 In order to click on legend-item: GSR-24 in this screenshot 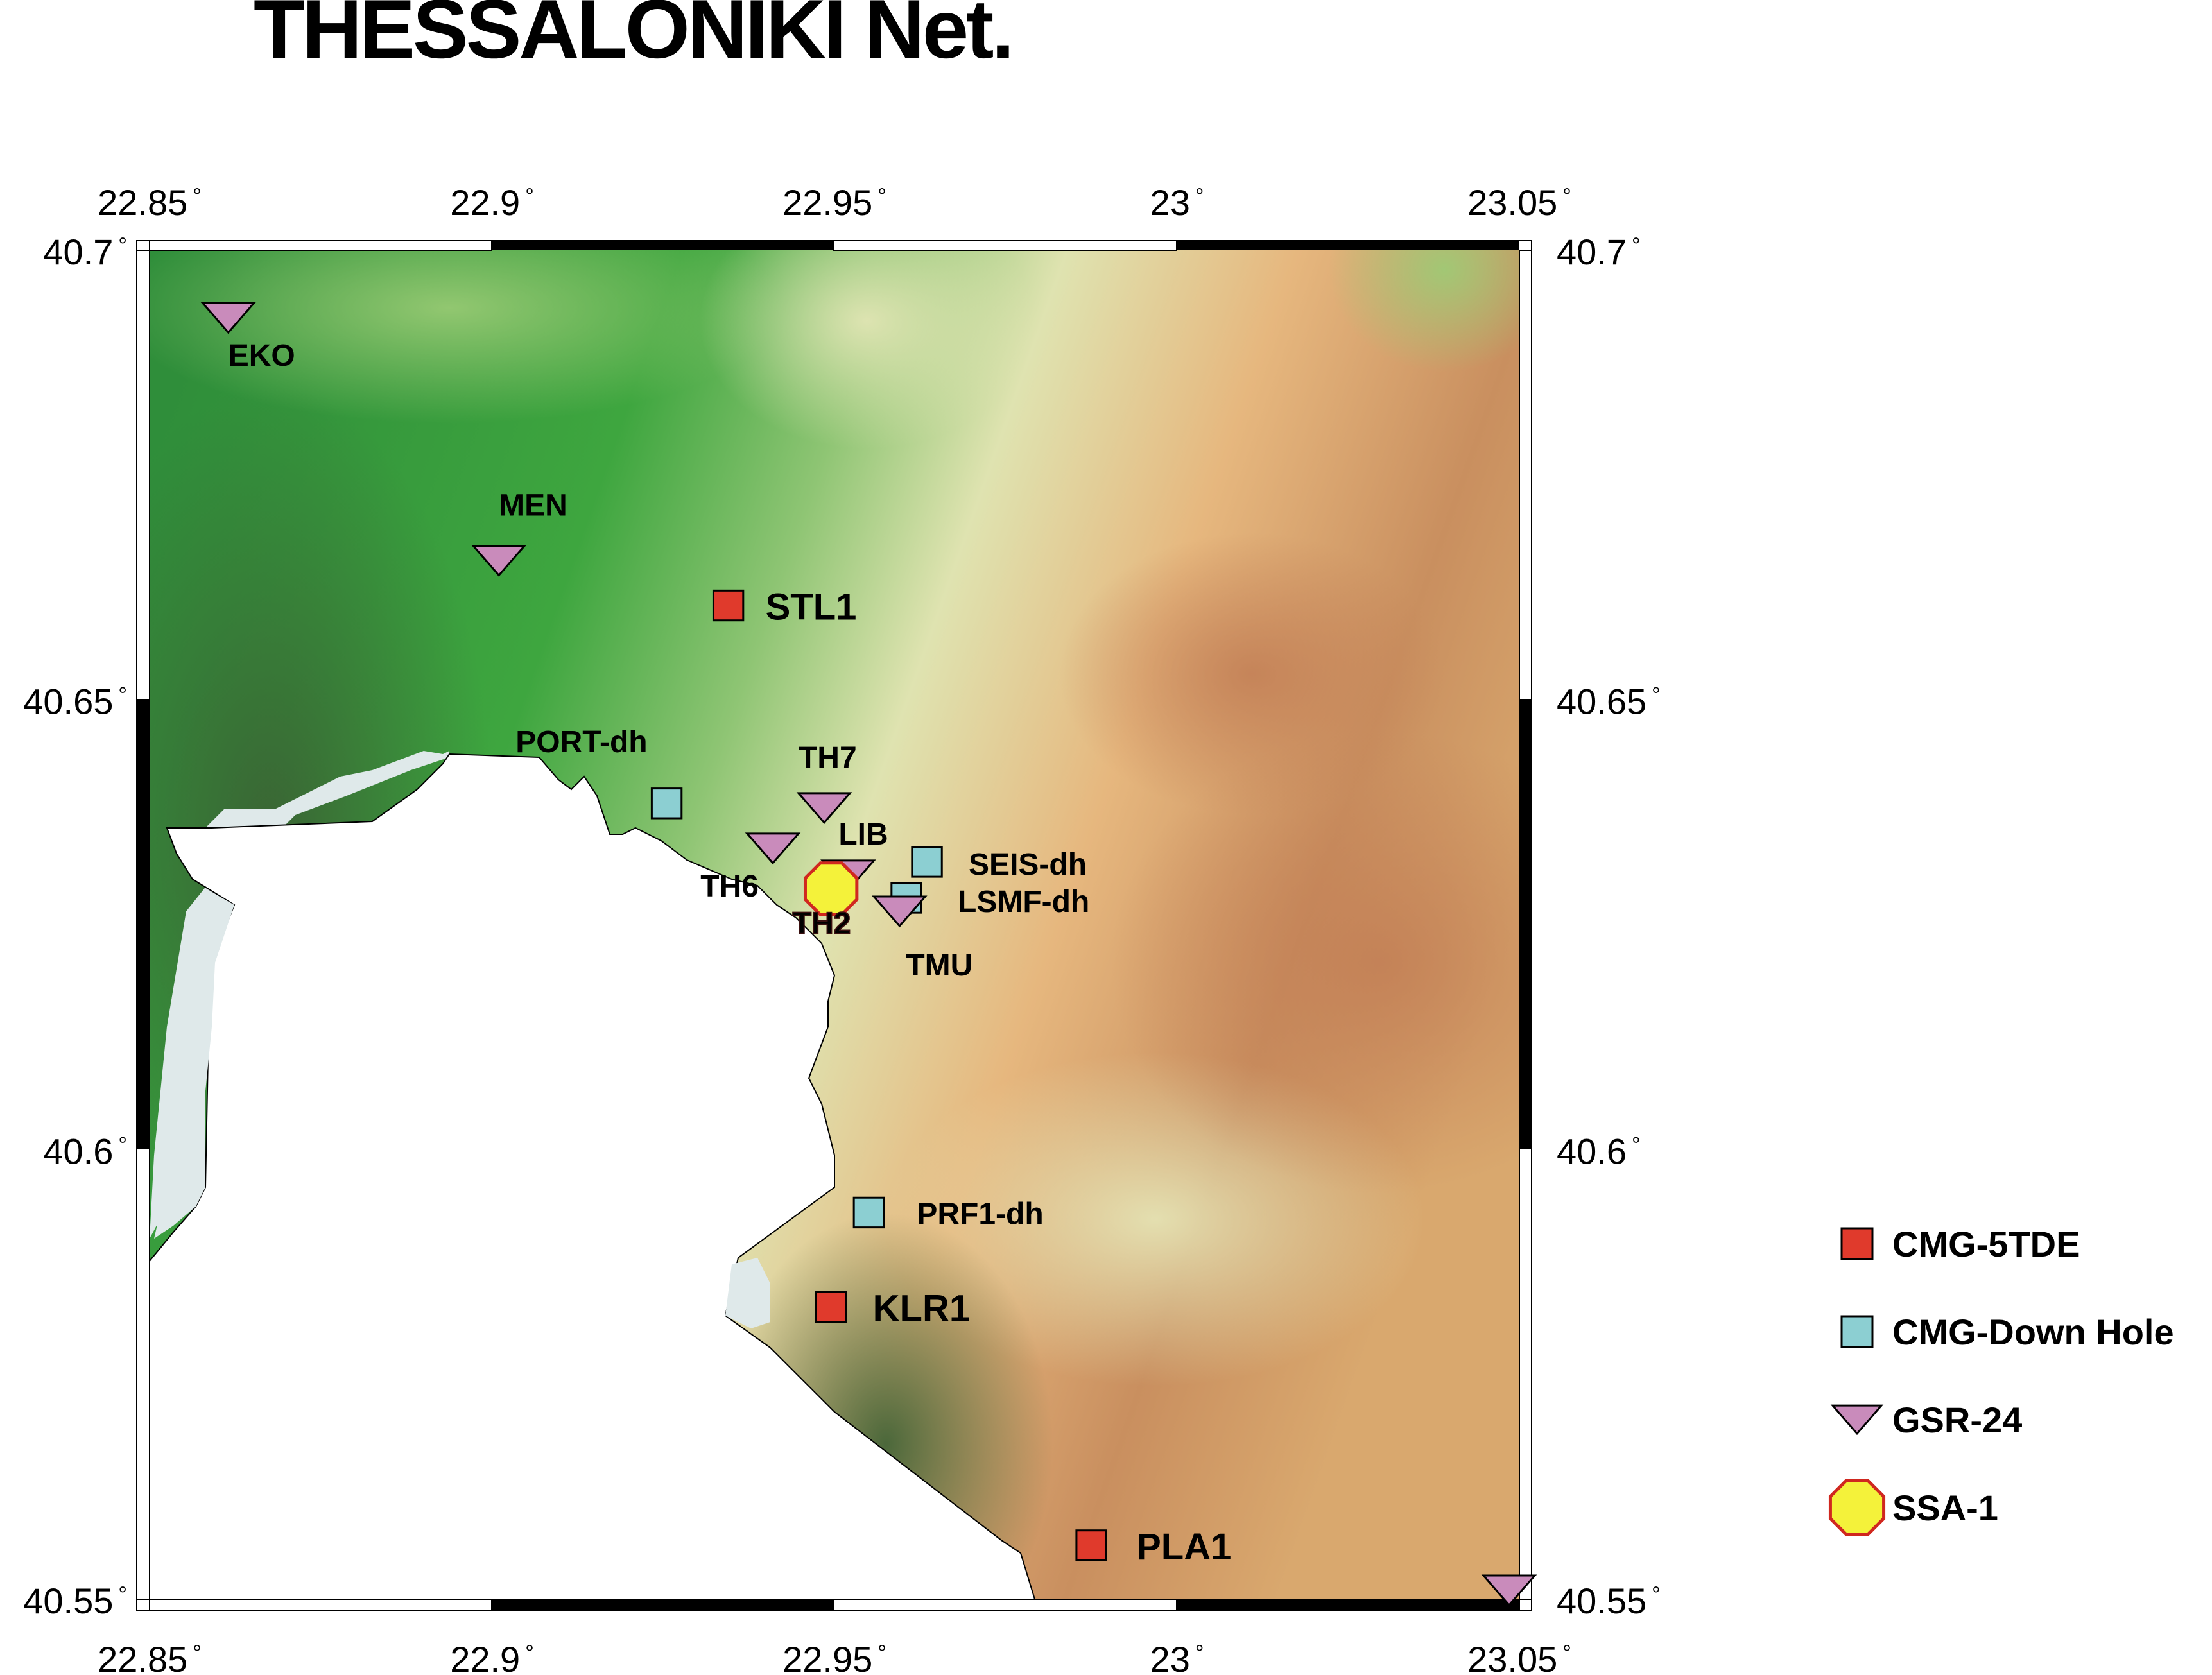, I will do `click(1926, 1420)`.